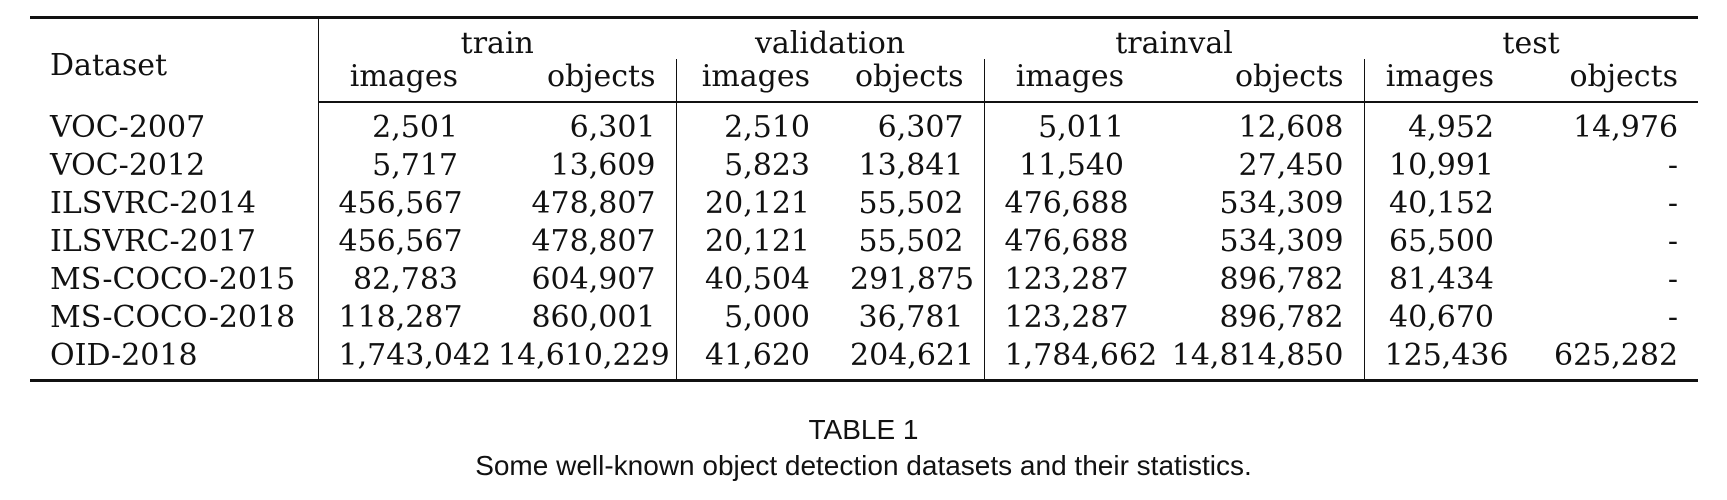 The image size is (1727, 500). I want to click on table-cell: 12,608, so click(1254, 124).